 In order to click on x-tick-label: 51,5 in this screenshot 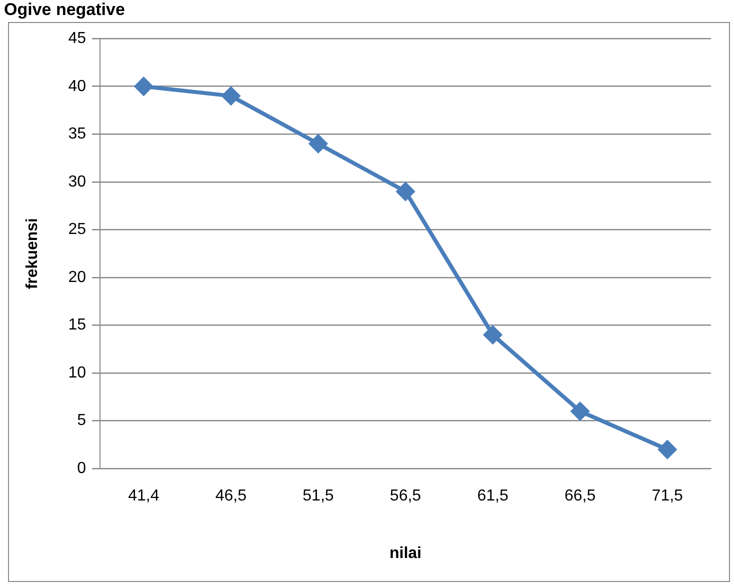, I will do `click(318, 496)`.